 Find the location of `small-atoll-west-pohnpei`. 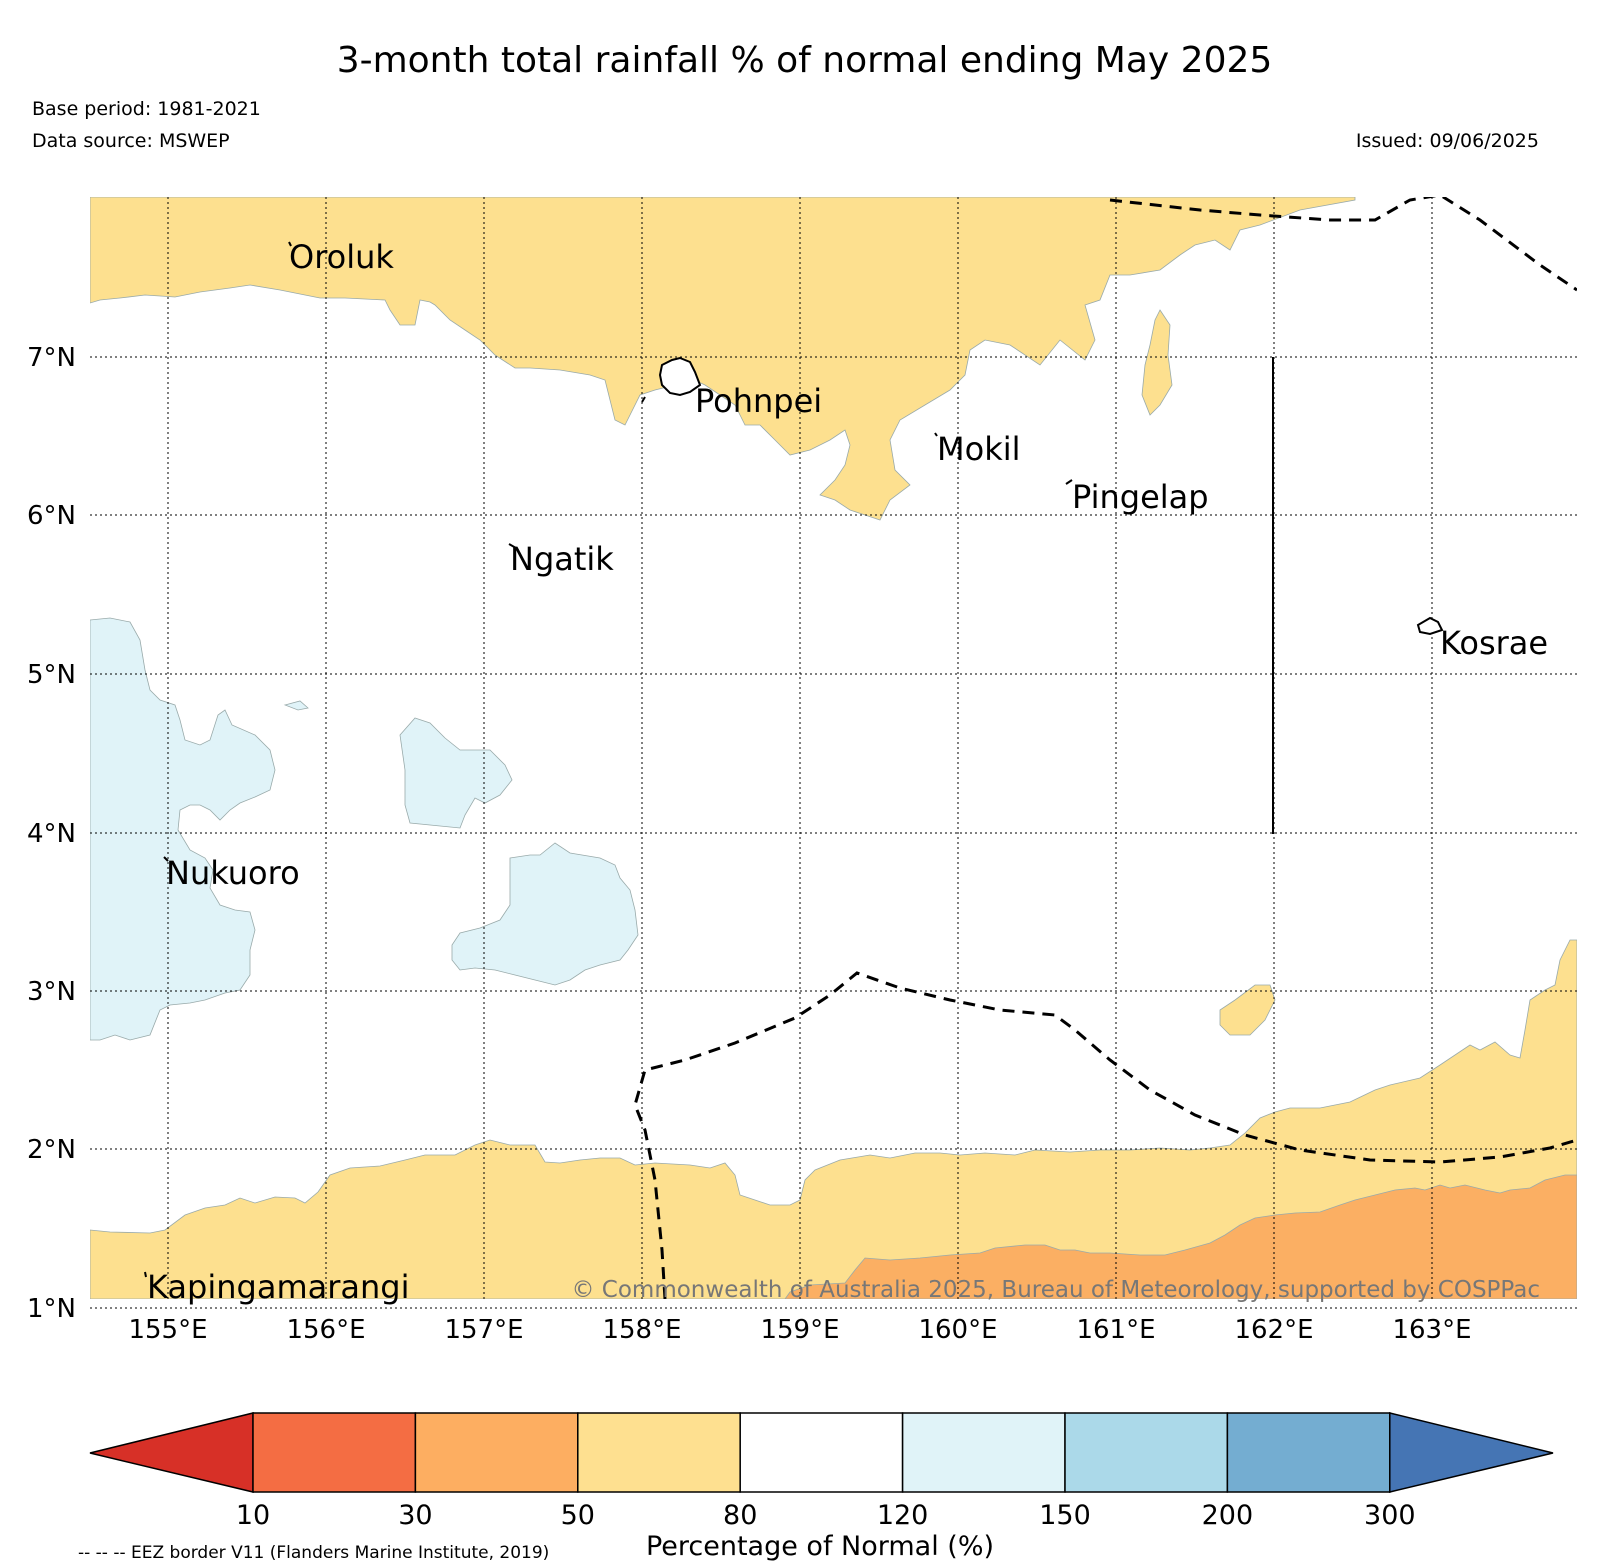

small-atoll-west-pohnpei is located at coordinates (643, 399).